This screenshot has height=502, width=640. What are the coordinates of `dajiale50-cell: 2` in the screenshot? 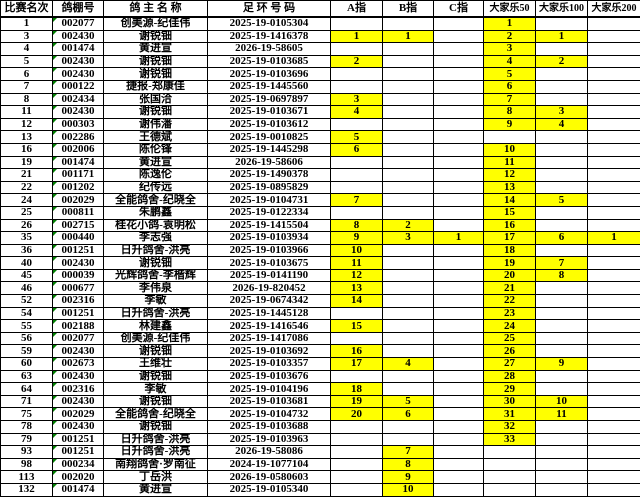 It's located at (509, 36).